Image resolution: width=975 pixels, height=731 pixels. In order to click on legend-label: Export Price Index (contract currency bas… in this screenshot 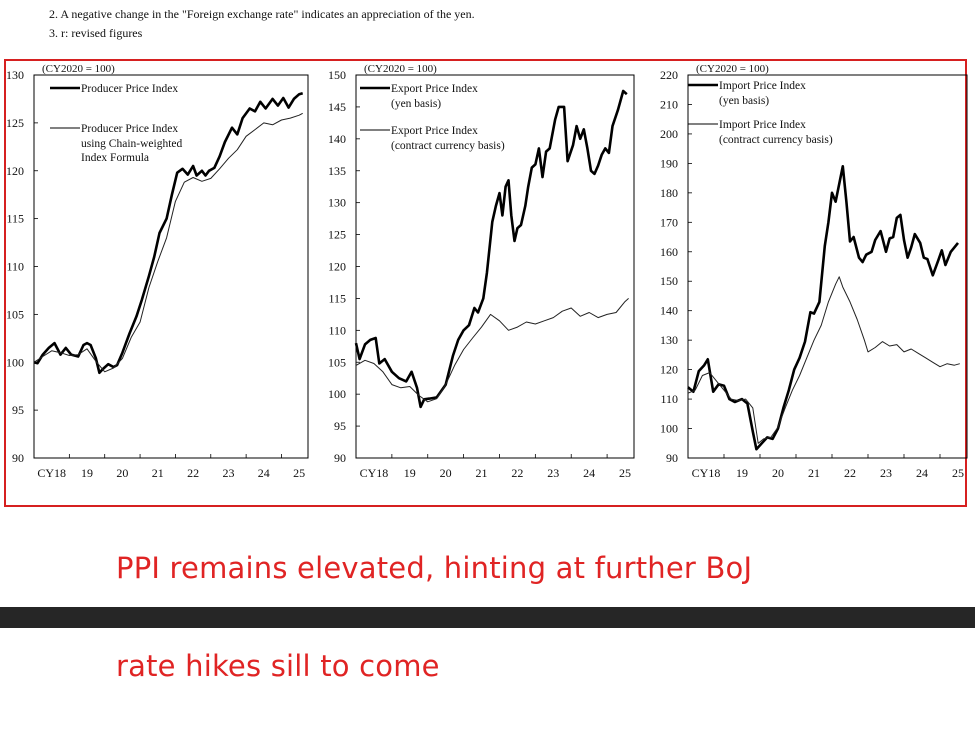, I will do `click(448, 138)`.